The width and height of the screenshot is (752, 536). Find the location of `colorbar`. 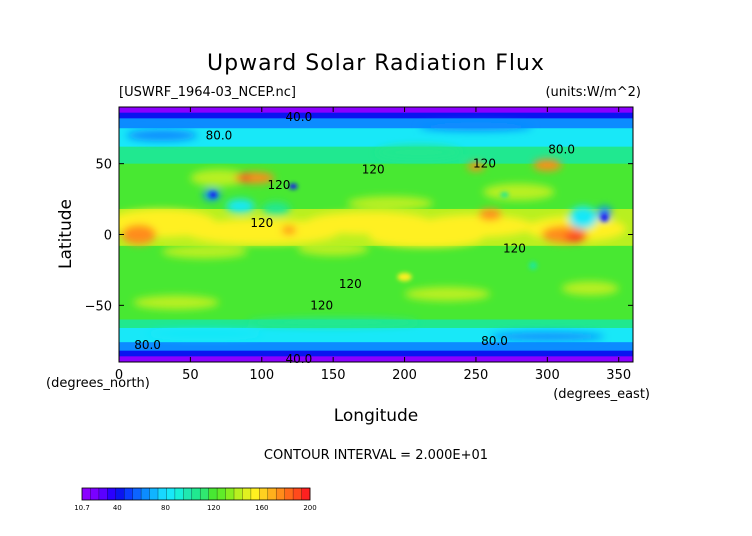

colorbar is located at coordinates (196, 494).